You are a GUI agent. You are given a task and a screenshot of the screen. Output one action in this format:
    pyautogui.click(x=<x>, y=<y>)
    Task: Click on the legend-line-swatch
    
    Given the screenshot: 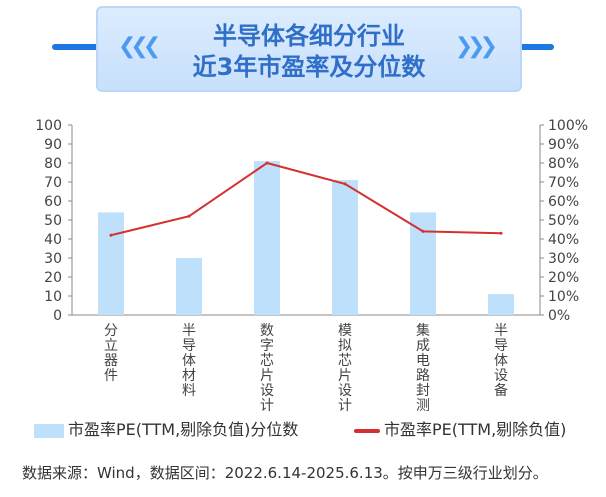 What is the action you would take?
    pyautogui.click(x=367, y=430)
    